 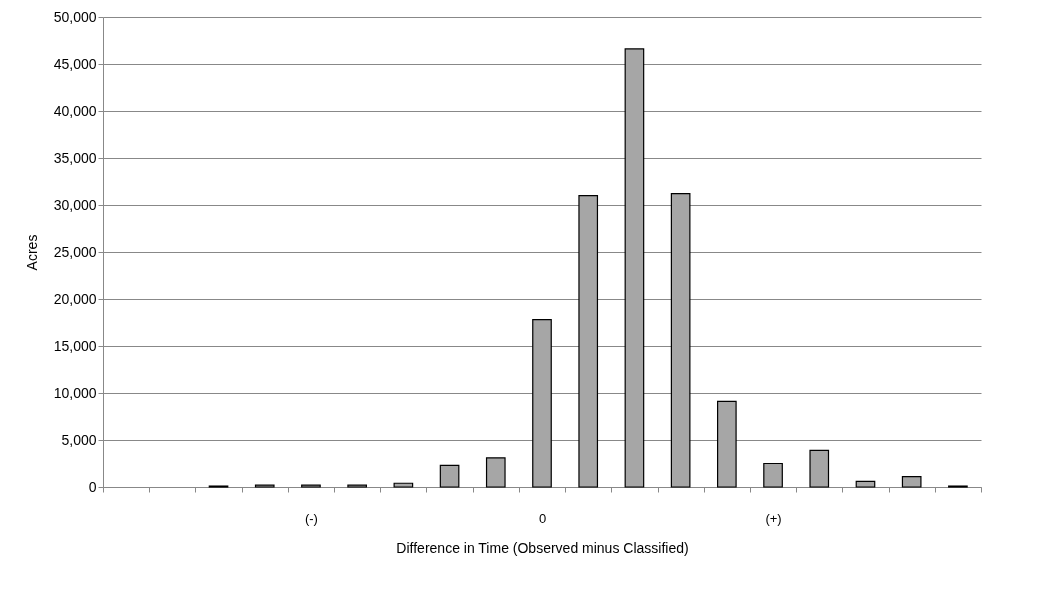 What do you see at coordinates (75, 157) in the screenshot?
I see `y-tick-label: 35,000` at bounding box center [75, 157].